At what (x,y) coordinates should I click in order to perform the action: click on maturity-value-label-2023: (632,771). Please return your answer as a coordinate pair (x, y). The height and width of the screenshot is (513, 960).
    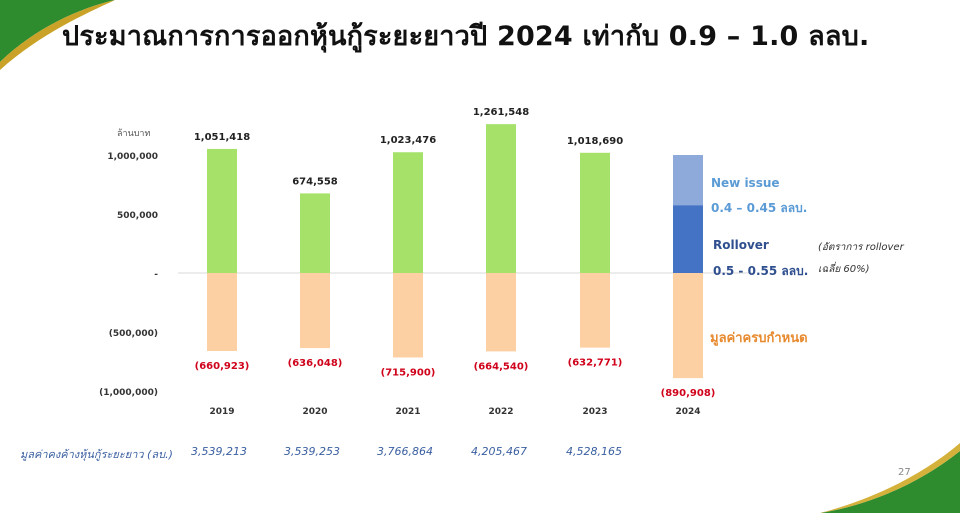
    Looking at the image, I should click on (595, 363).